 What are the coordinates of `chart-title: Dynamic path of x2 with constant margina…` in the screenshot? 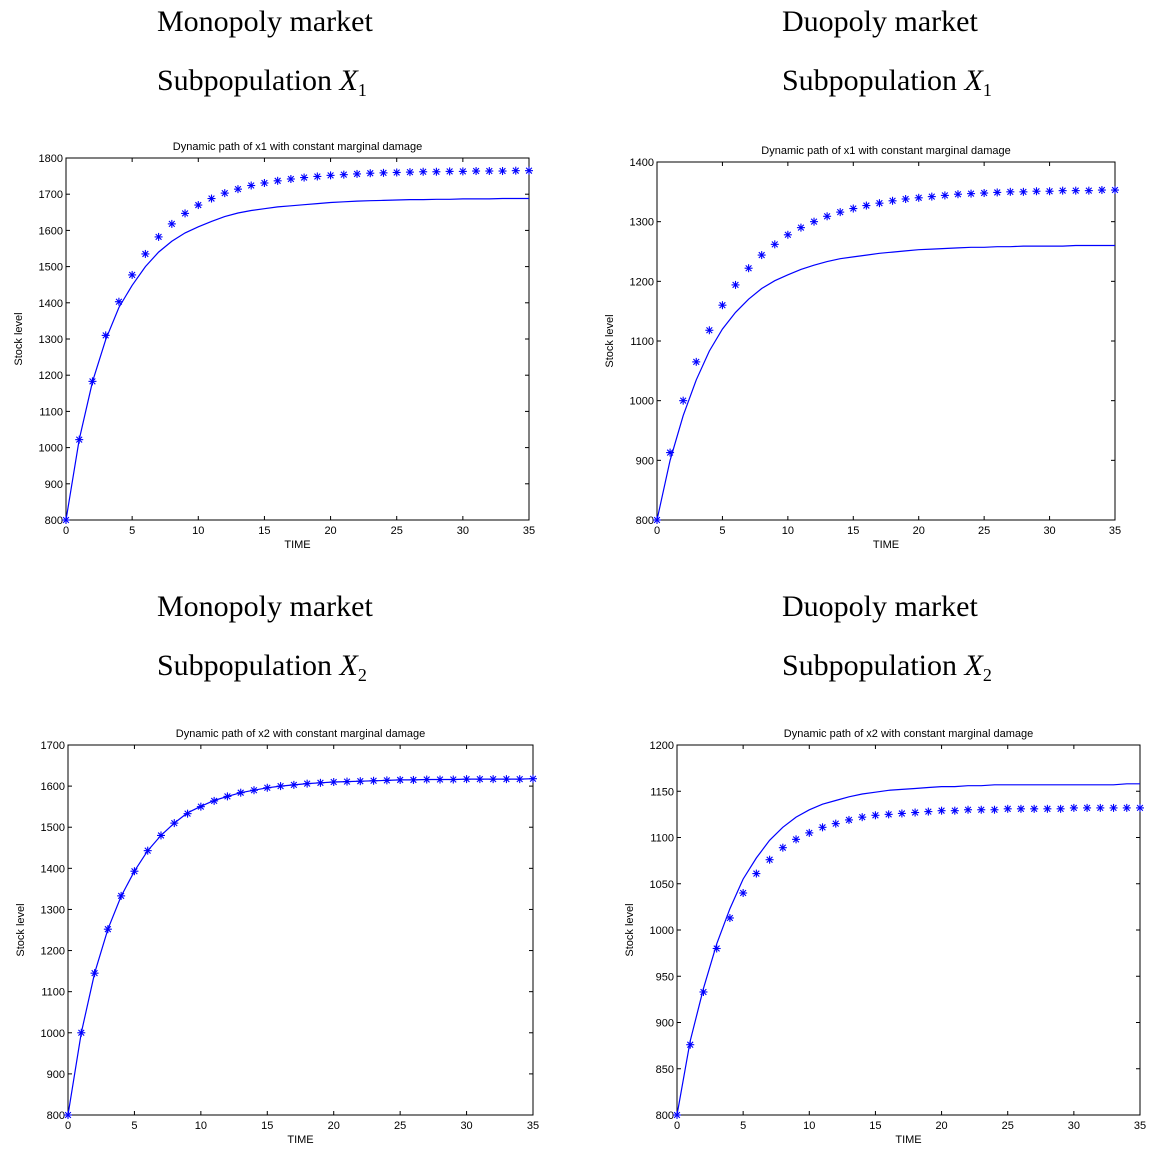 It's located at (908, 734).